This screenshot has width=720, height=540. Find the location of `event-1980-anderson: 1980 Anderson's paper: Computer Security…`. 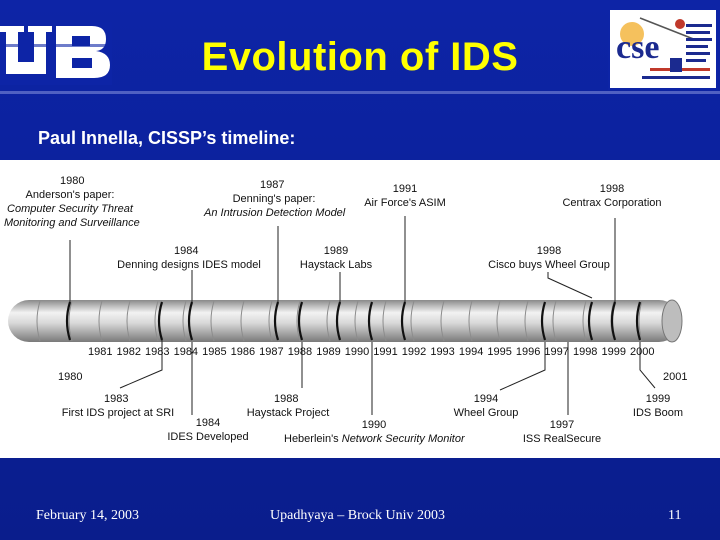

event-1980-anderson: 1980 Anderson's paper: Computer Security… is located at coordinates (72, 202).